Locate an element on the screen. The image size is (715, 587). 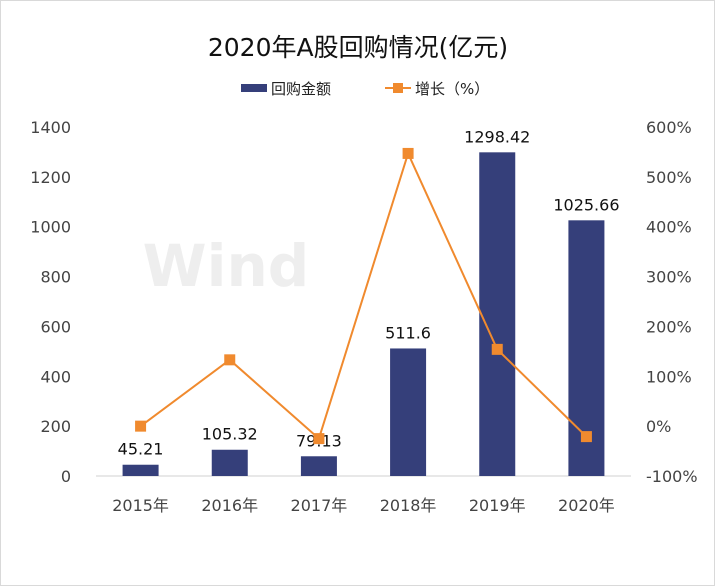
legend-label-line: 增长（%） is located at coordinates (452, 89).